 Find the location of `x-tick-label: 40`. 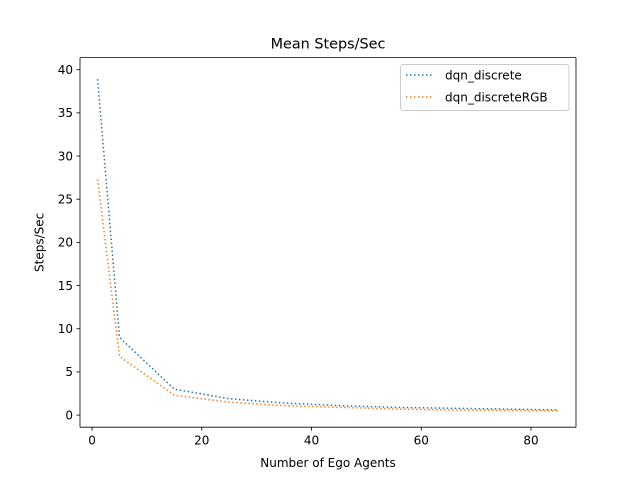

x-tick-label: 40 is located at coordinates (311, 441).